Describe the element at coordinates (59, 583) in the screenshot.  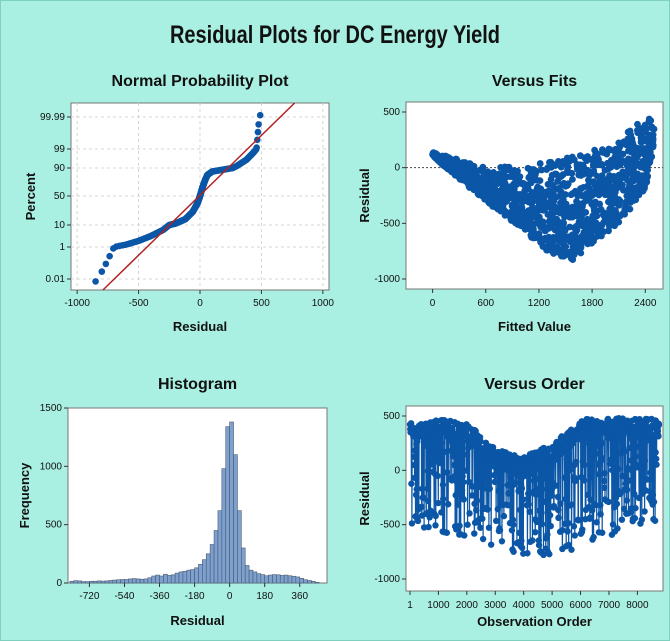
I see `y-tick-label: 0` at that location.